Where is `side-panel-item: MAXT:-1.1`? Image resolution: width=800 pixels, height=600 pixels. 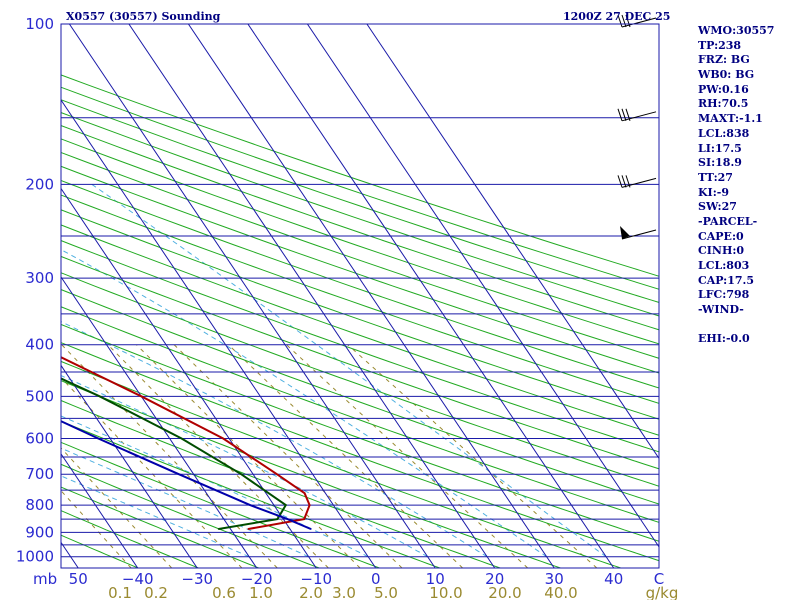 side-panel-item: MAXT:-1.1 is located at coordinates (730, 119).